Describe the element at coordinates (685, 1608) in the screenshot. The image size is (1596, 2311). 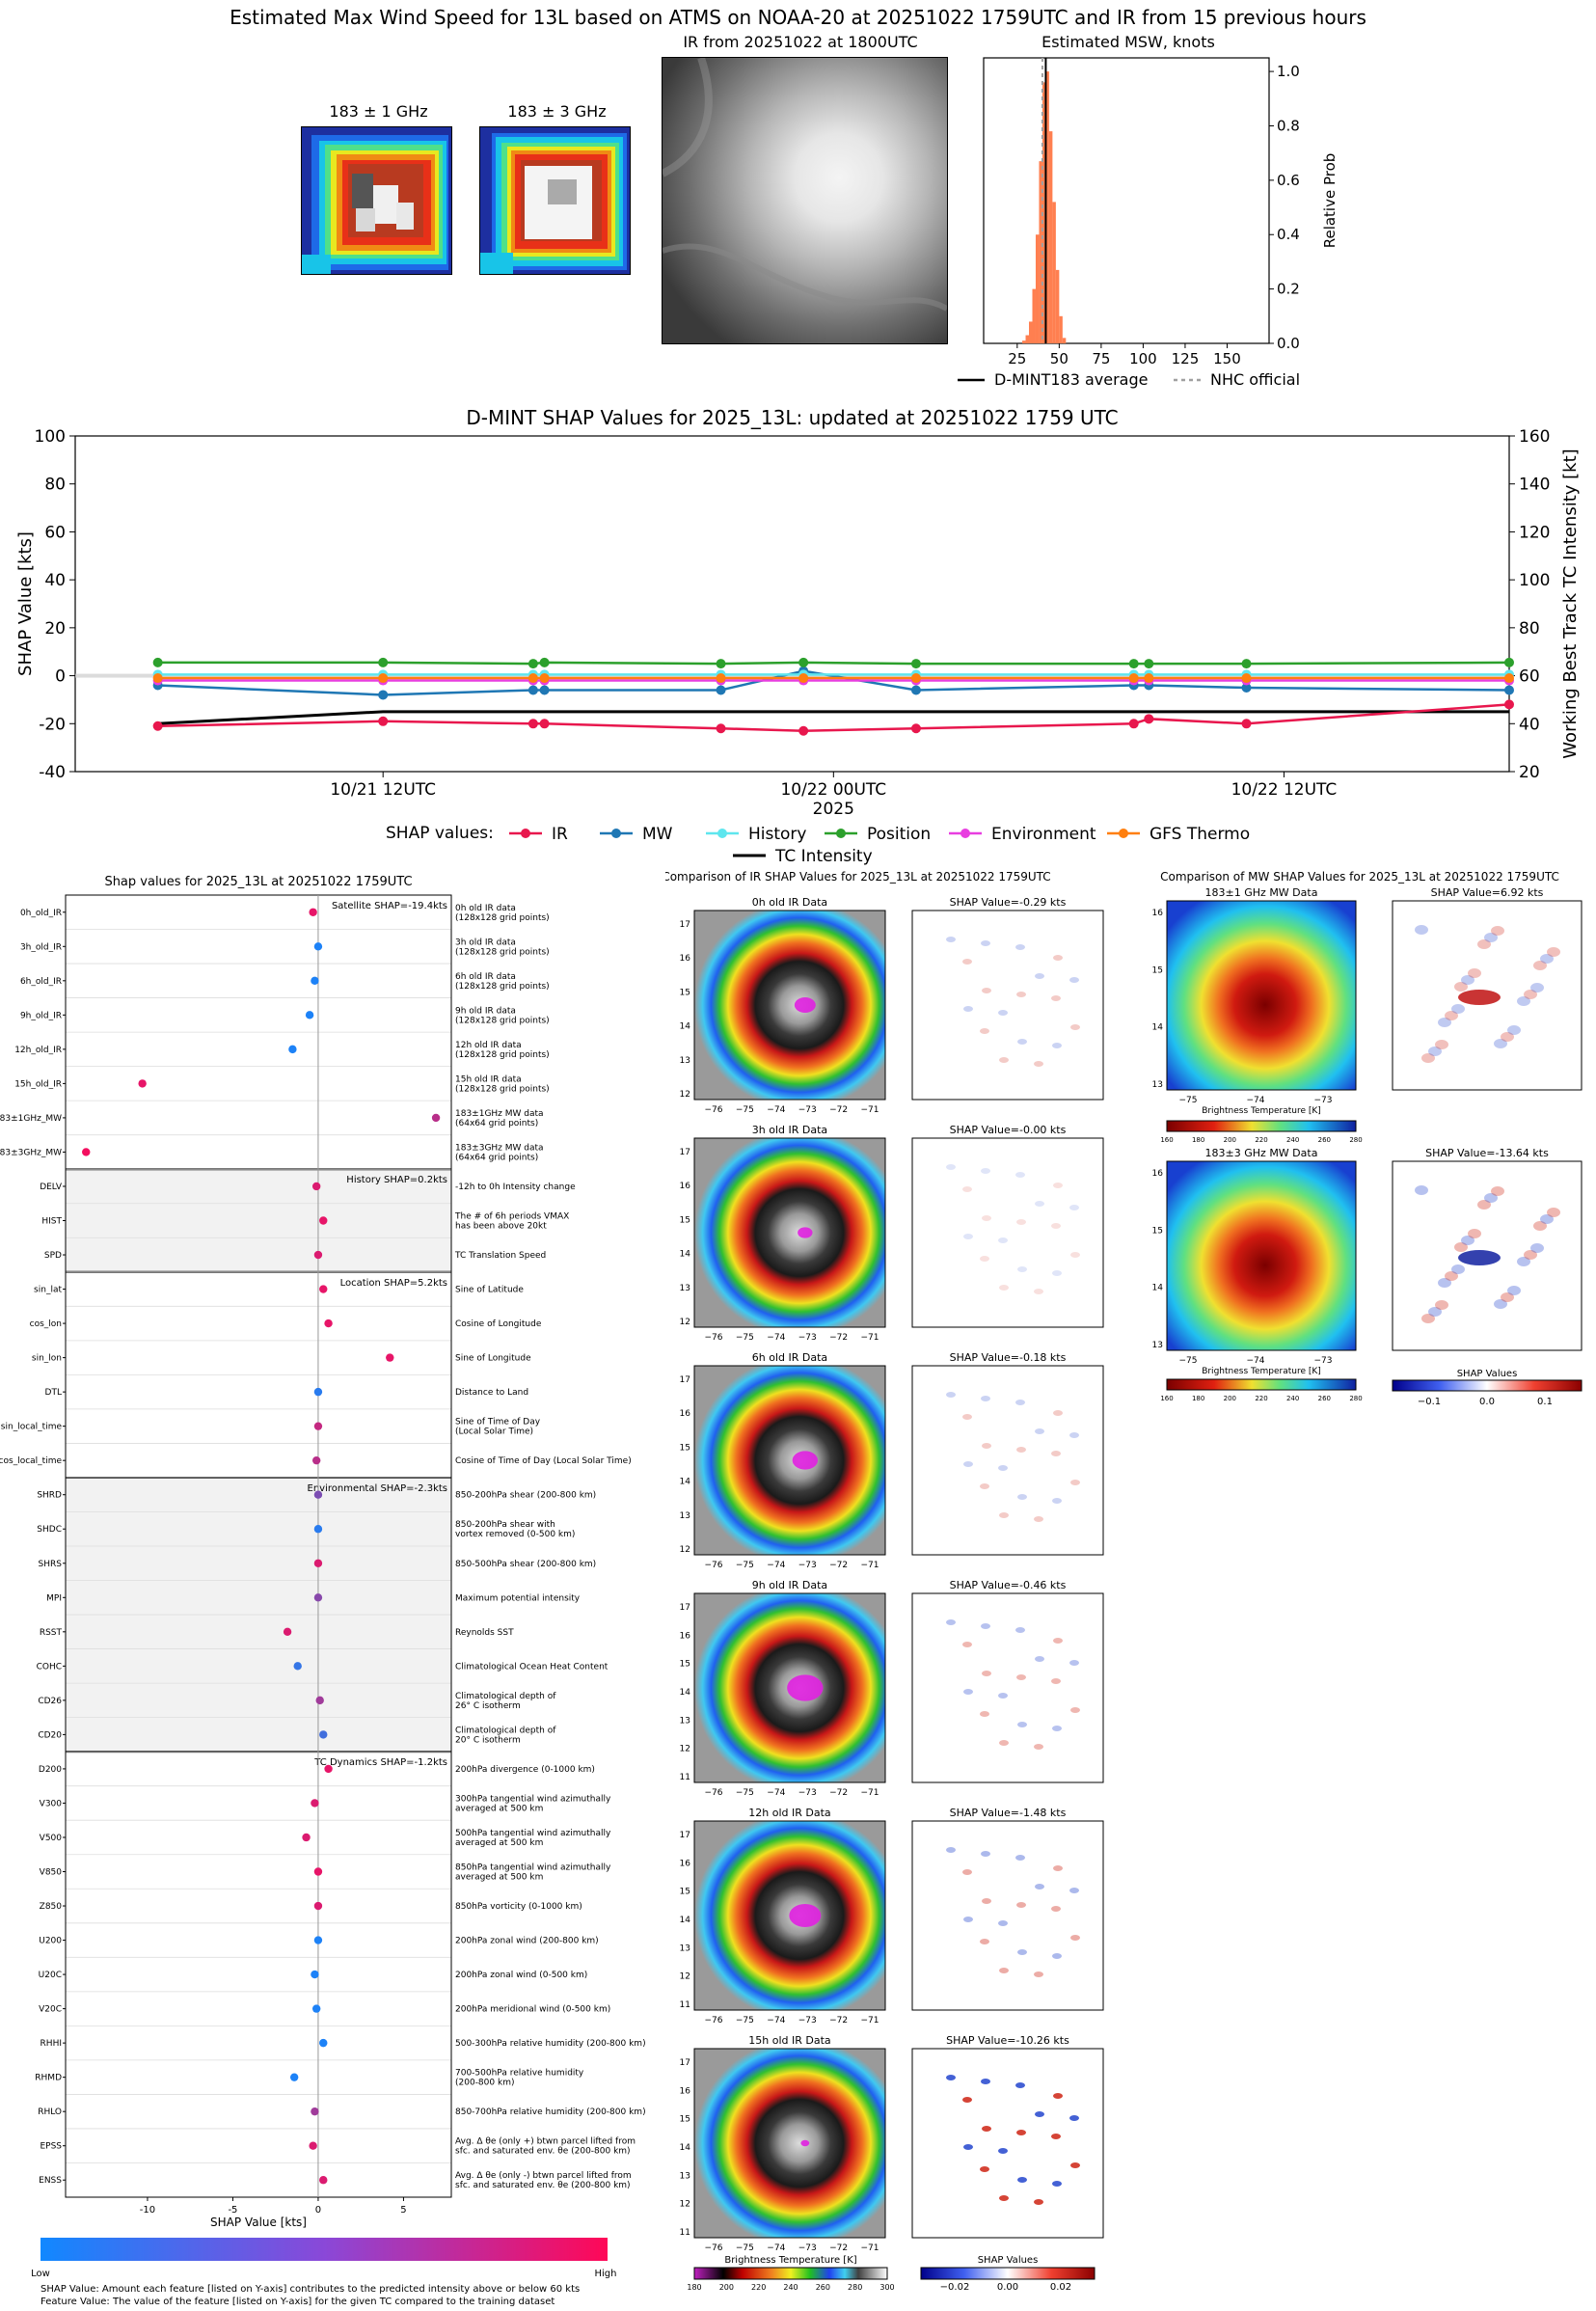
I see `ir-lat-label: 17` at that location.